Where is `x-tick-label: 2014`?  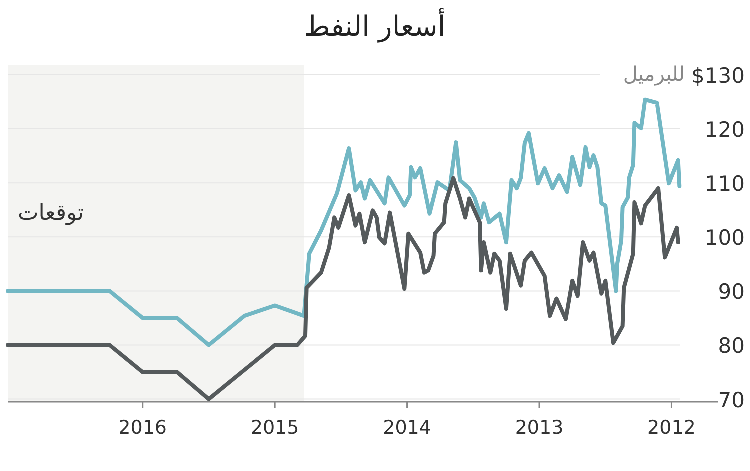
x-tick-label: 2014 is located at coordinates (407, 428).